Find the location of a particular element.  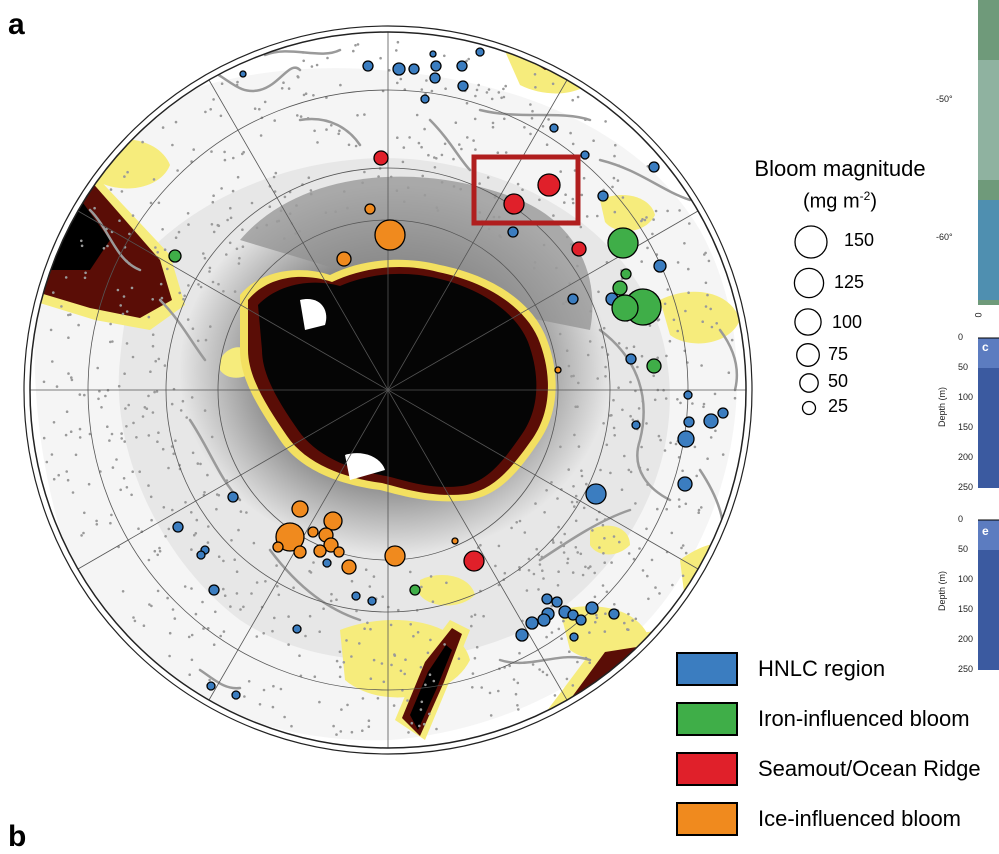

depth-tick: 50 is located at coordinates (963, 367).